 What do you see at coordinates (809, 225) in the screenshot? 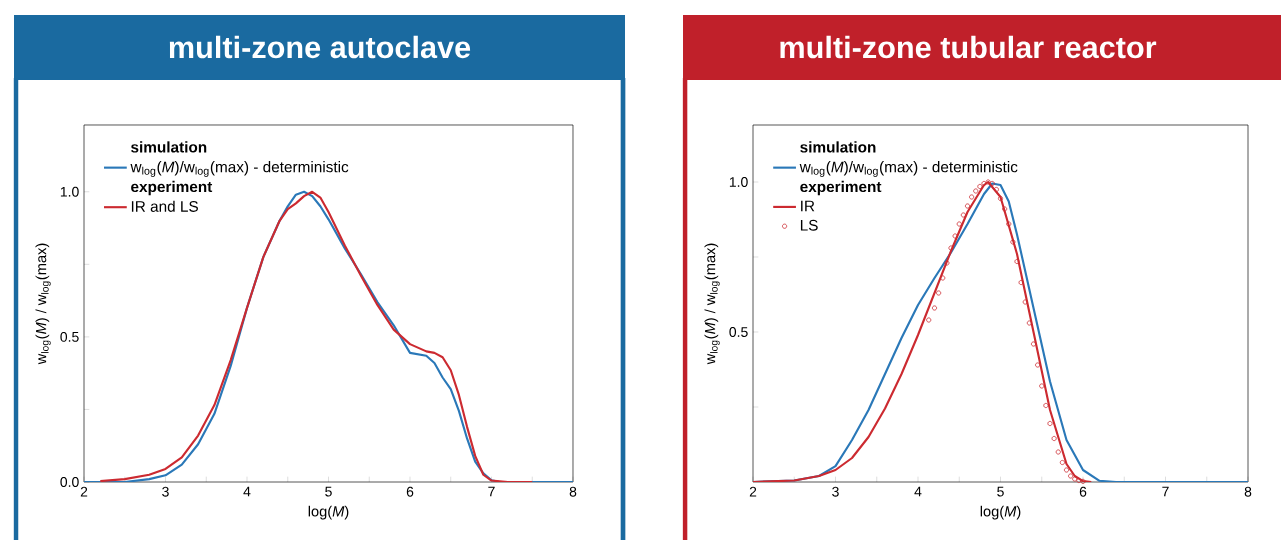
I see `legend-label: LS` at bounding box center [809, 225].